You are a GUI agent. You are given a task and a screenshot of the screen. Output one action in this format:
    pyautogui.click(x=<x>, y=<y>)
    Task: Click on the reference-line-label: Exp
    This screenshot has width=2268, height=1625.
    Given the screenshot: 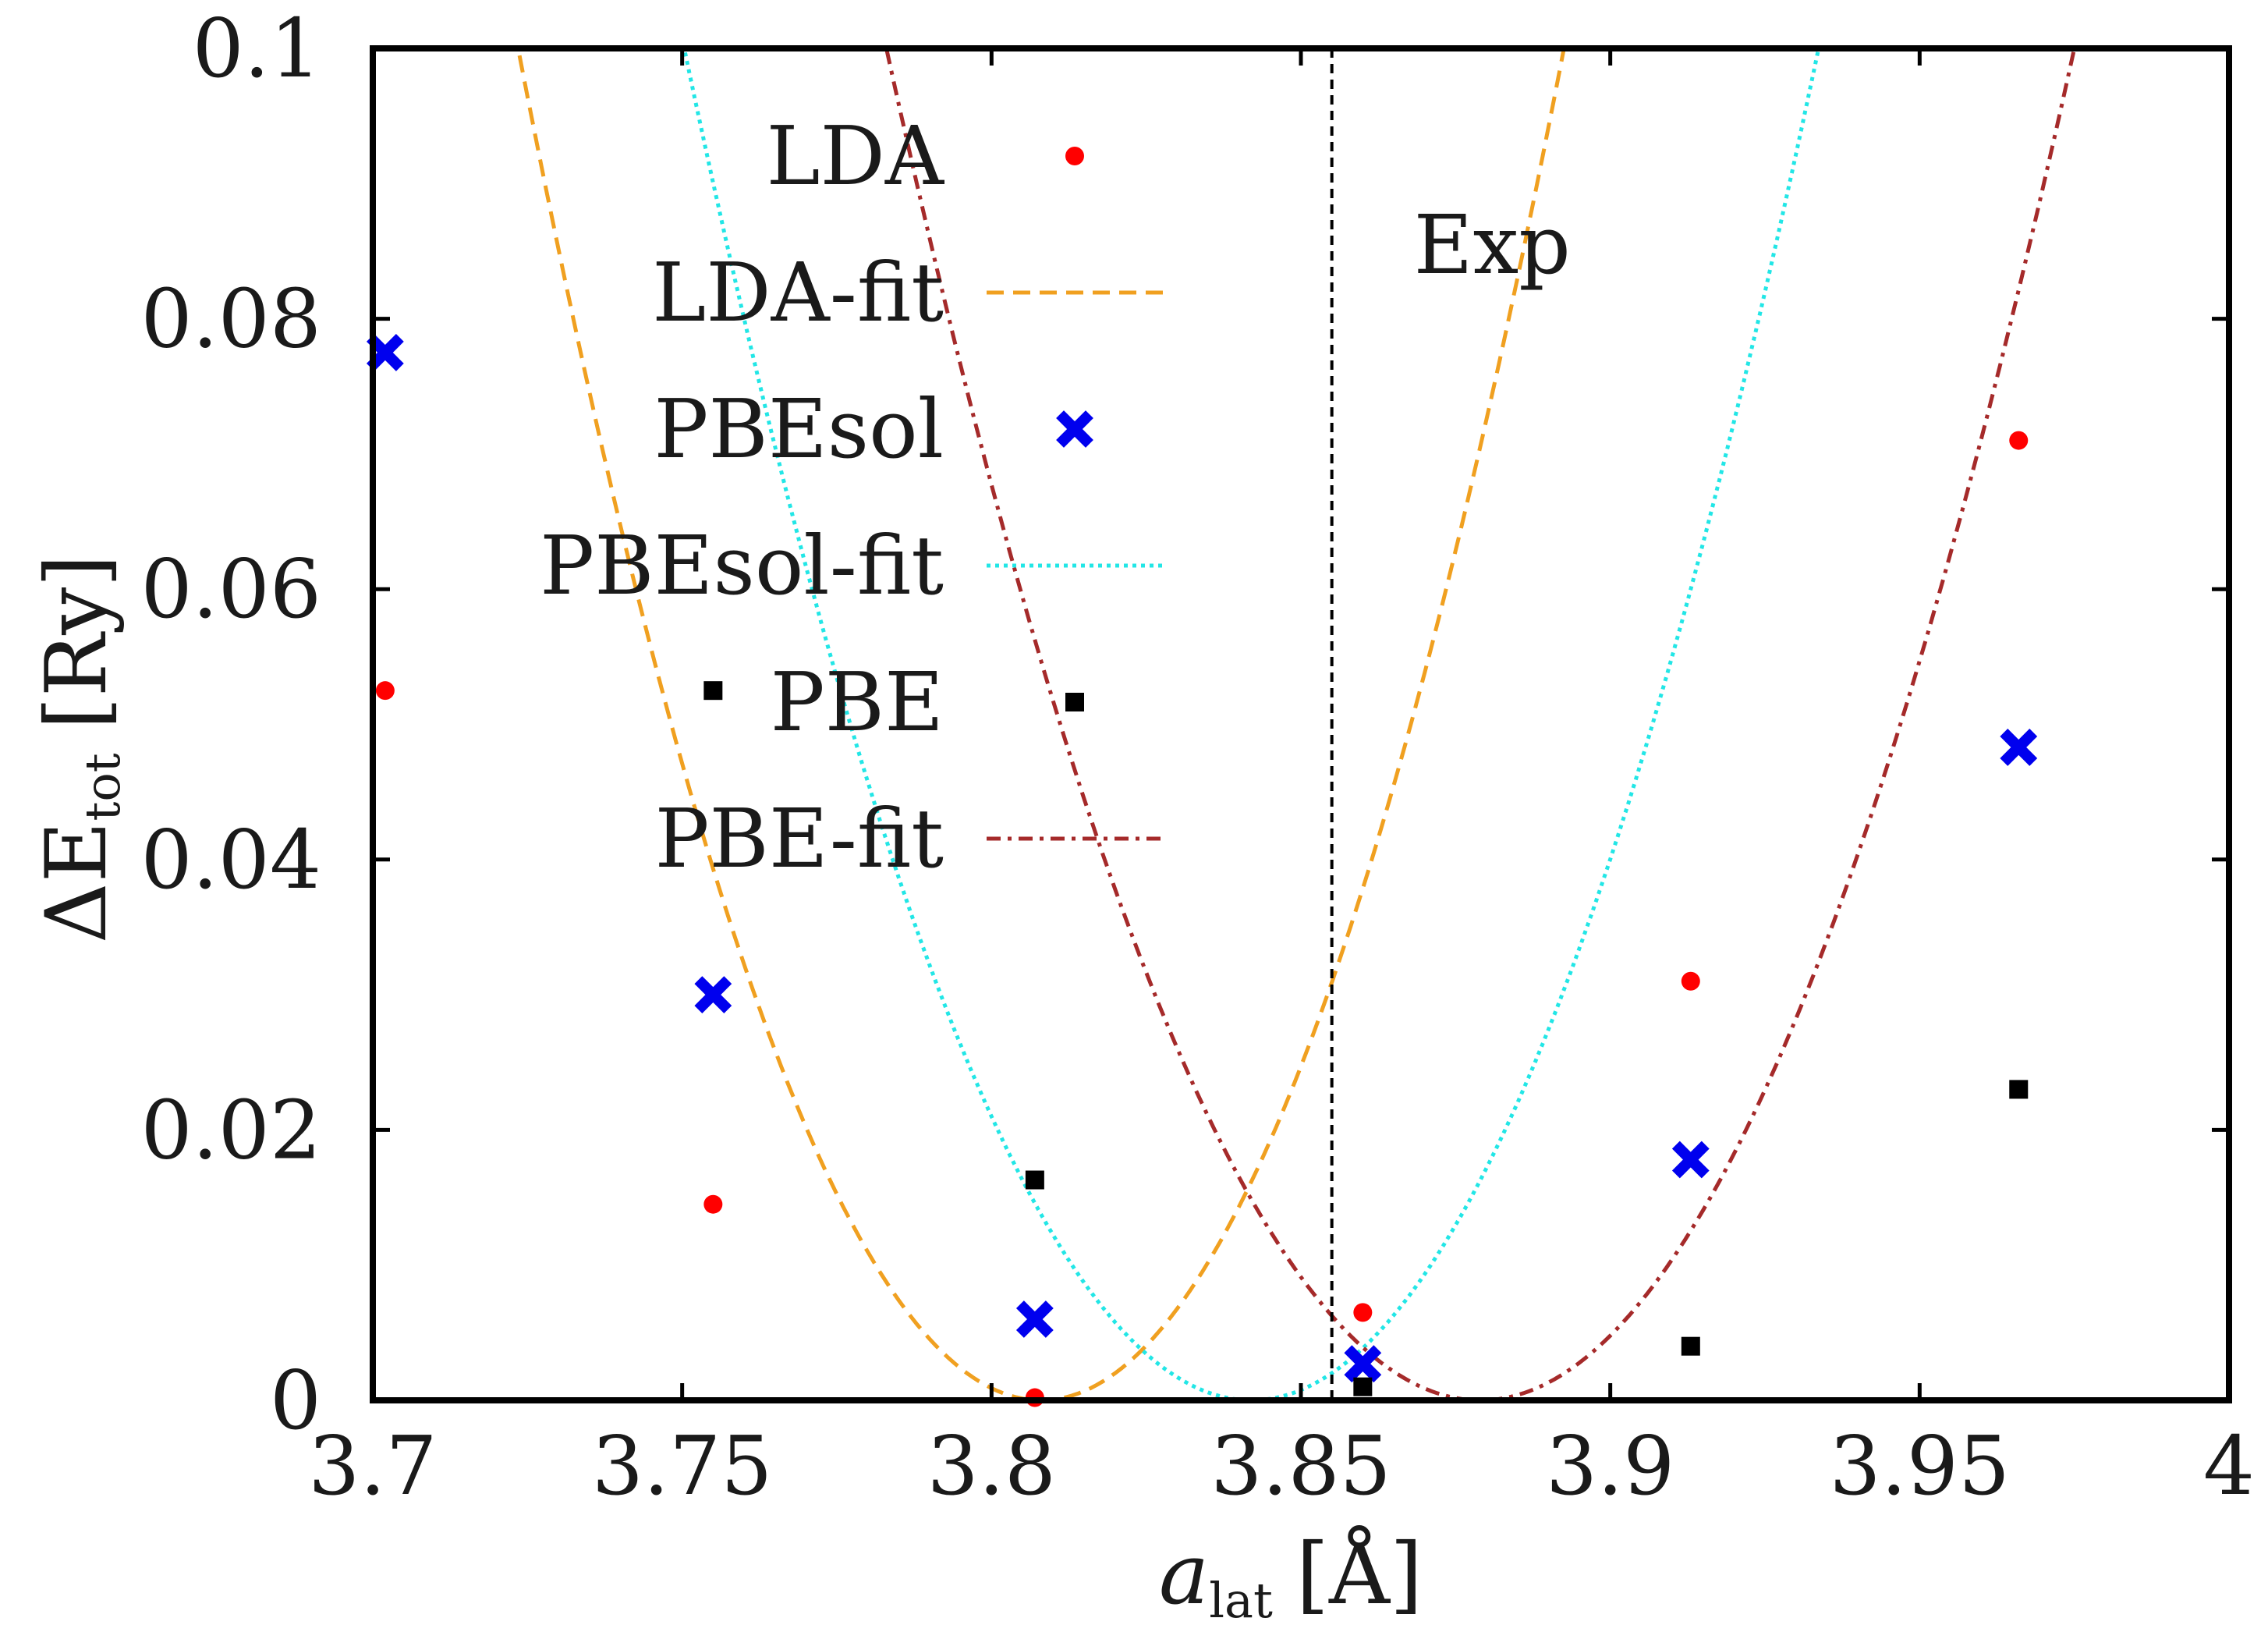 What is the action you would take?
    pyautogui.click(x=1492, y=245)
    